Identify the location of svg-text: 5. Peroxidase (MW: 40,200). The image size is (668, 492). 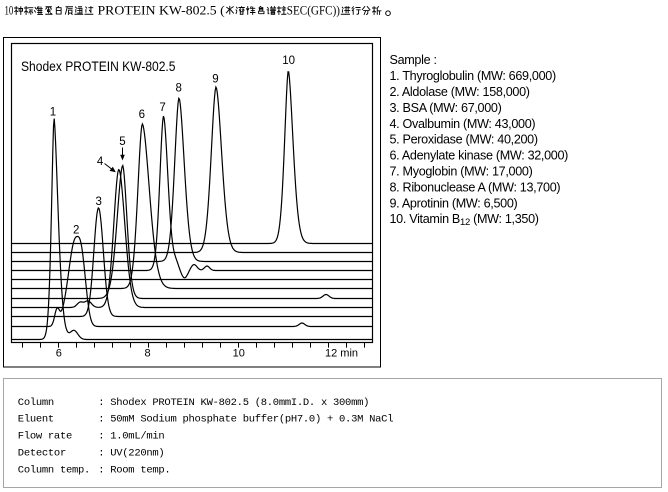
(464, 140).